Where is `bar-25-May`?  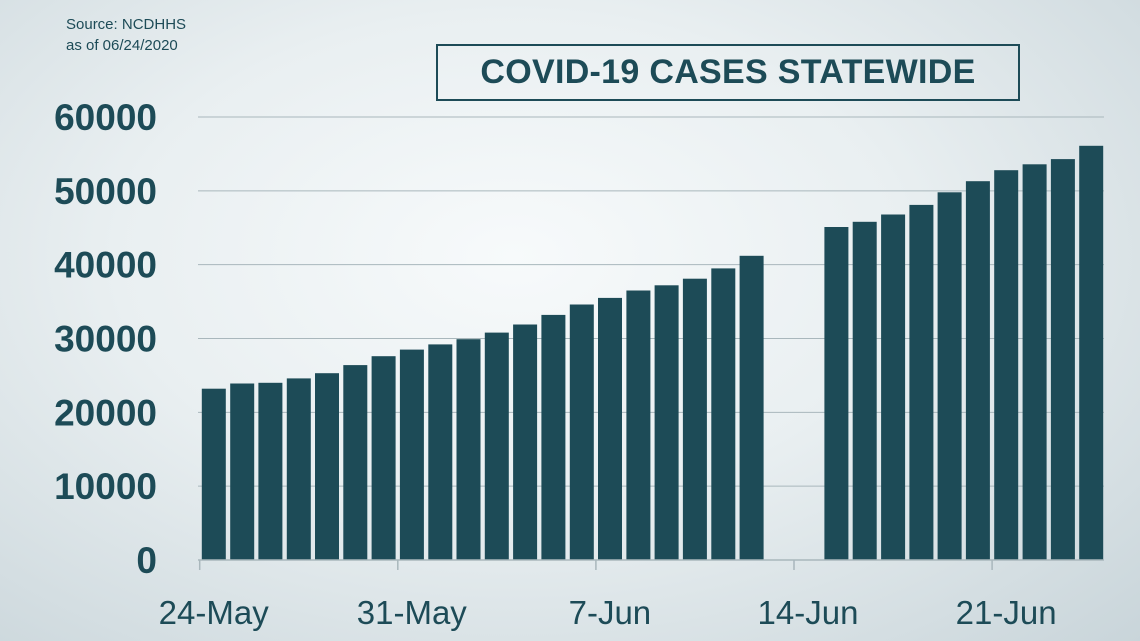 bar-25-May is located at coordinates (242, 471).